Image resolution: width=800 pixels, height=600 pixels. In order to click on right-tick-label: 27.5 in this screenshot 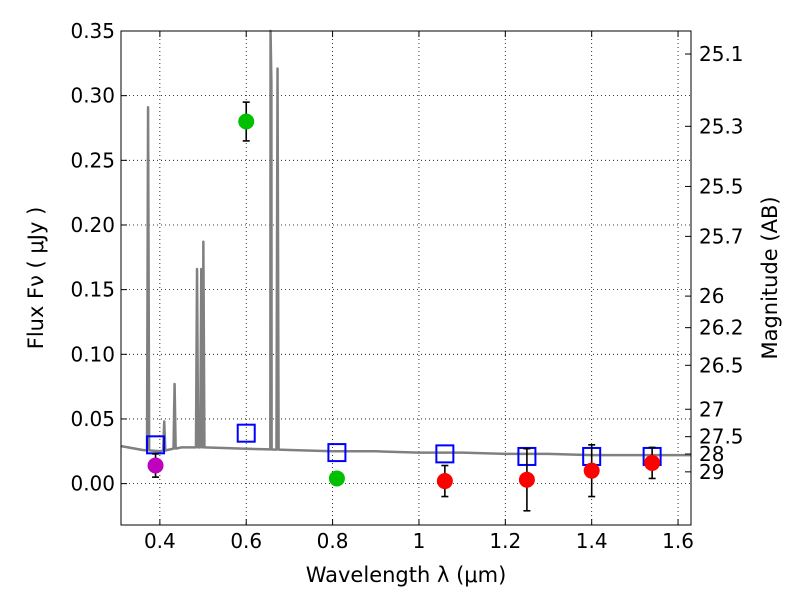, I will do `click(721, 437)`.